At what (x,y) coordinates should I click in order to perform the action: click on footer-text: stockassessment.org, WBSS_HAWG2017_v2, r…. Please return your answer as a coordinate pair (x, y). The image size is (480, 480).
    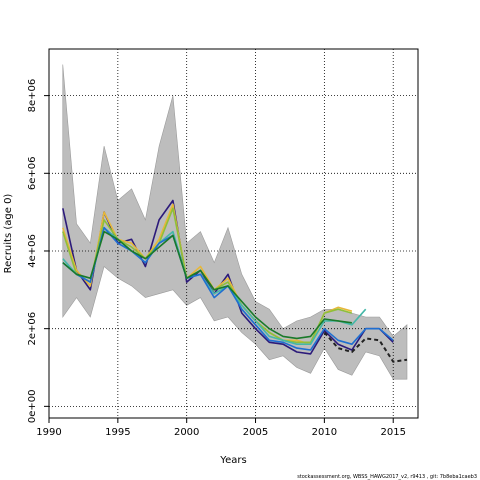
    Looking at the image, I should click on (387, 477).